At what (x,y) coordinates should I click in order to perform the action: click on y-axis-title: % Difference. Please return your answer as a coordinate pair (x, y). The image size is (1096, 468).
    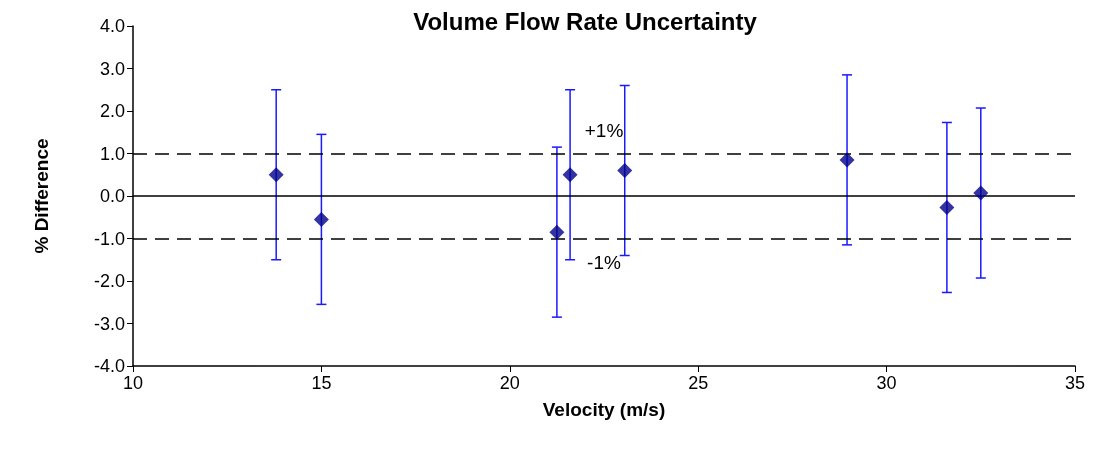
    Looking at the image, I should click on (41, 196).